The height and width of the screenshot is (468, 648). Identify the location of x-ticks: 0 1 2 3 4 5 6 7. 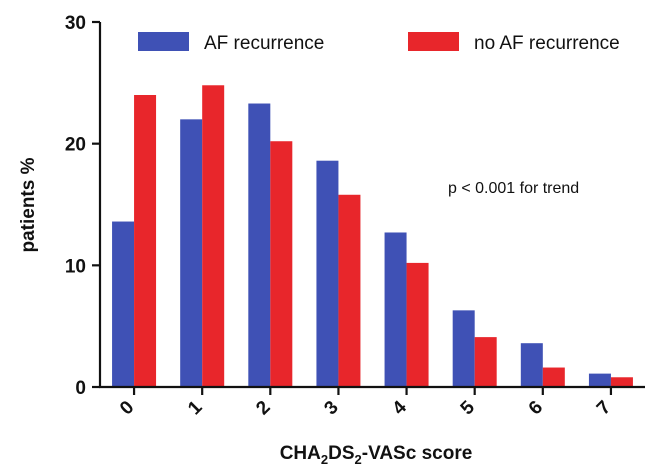
(365, 403).